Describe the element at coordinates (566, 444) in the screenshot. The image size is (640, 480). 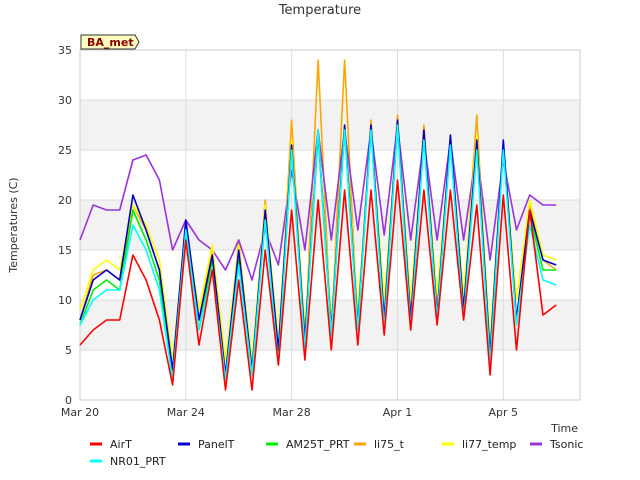
I see `legend-label: Tsonic` at that location.